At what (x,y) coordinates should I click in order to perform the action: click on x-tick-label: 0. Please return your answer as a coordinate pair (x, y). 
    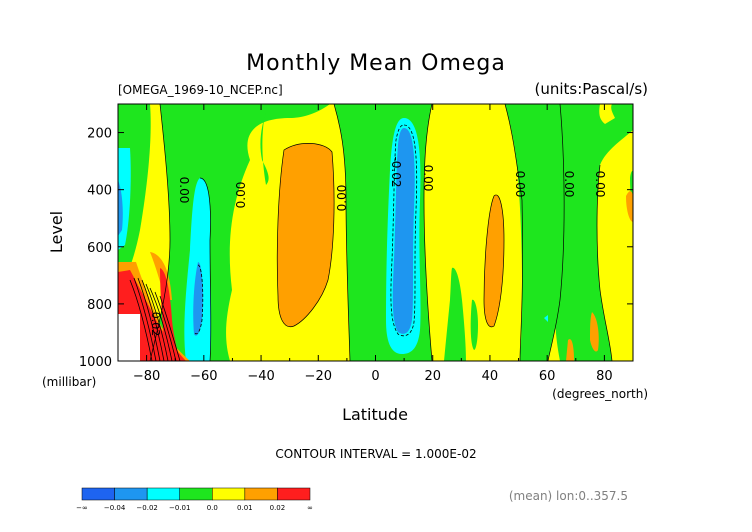
    Looking at the image, I should click on (375, 376).